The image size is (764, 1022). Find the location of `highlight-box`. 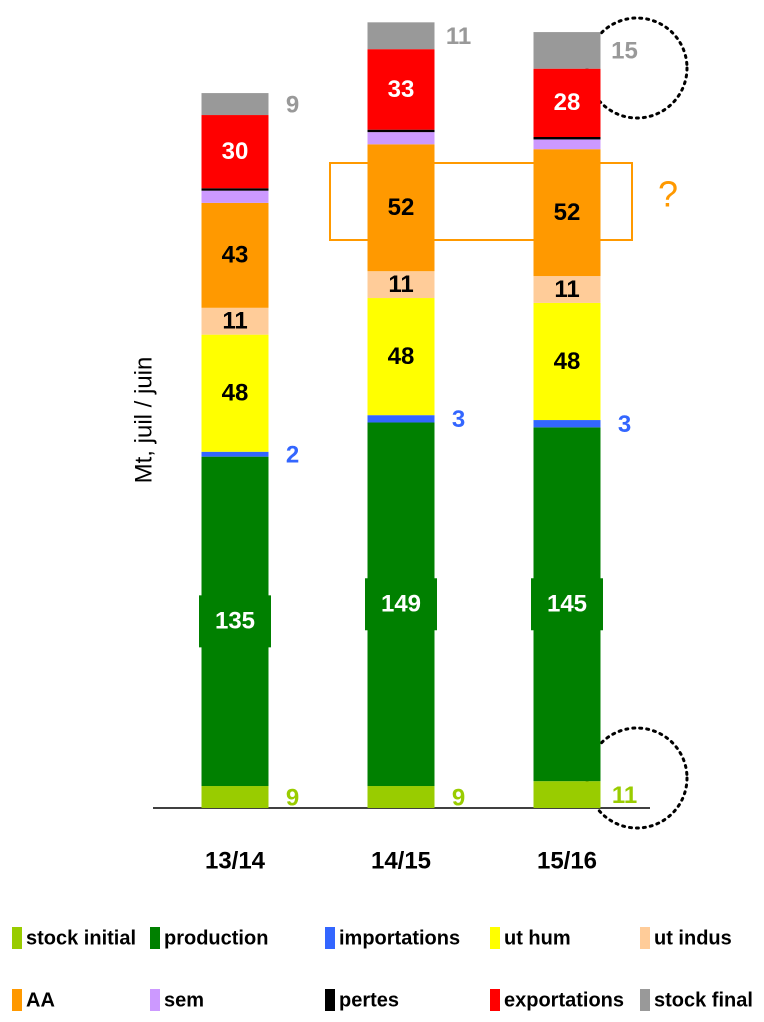

highlight-box is located at coordinates (481, 201).